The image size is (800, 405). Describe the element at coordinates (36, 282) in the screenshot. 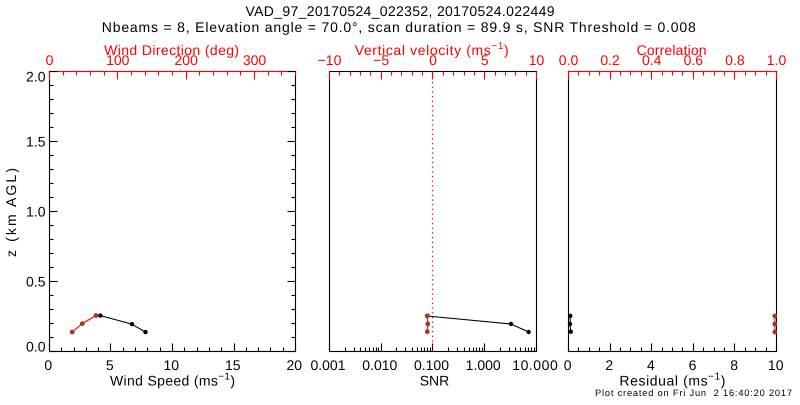

I see `svg-text: 0.5` at that location.